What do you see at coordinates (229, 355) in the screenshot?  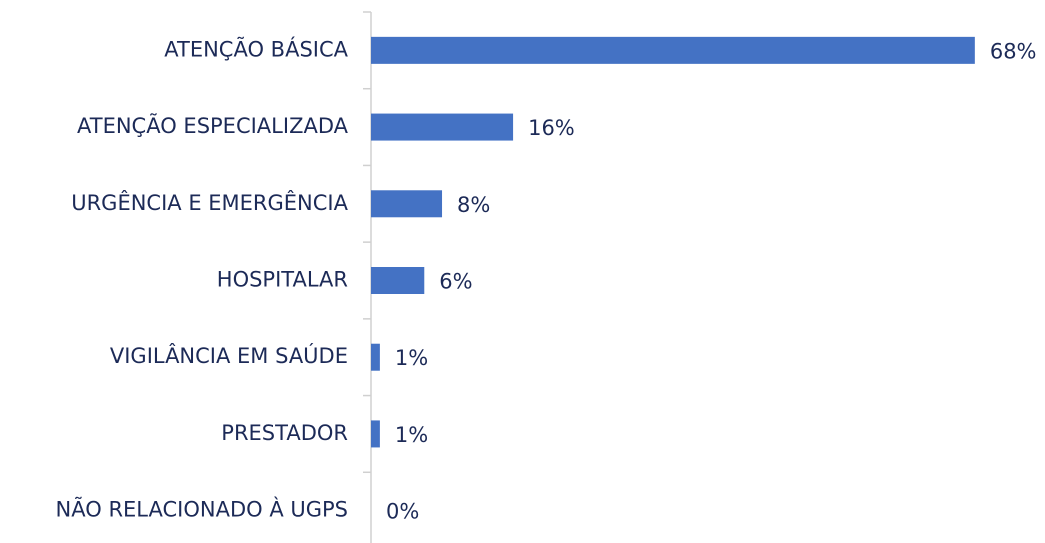 I see `category-label: VIGILÂNCIA EM SAÚDE` at bounding box center [229, 355].